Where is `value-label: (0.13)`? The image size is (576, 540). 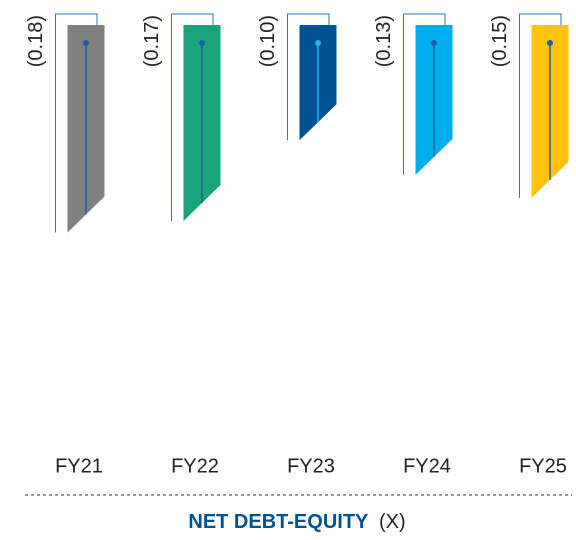 value-label: (0.13) is located at coordinates (384, 41).